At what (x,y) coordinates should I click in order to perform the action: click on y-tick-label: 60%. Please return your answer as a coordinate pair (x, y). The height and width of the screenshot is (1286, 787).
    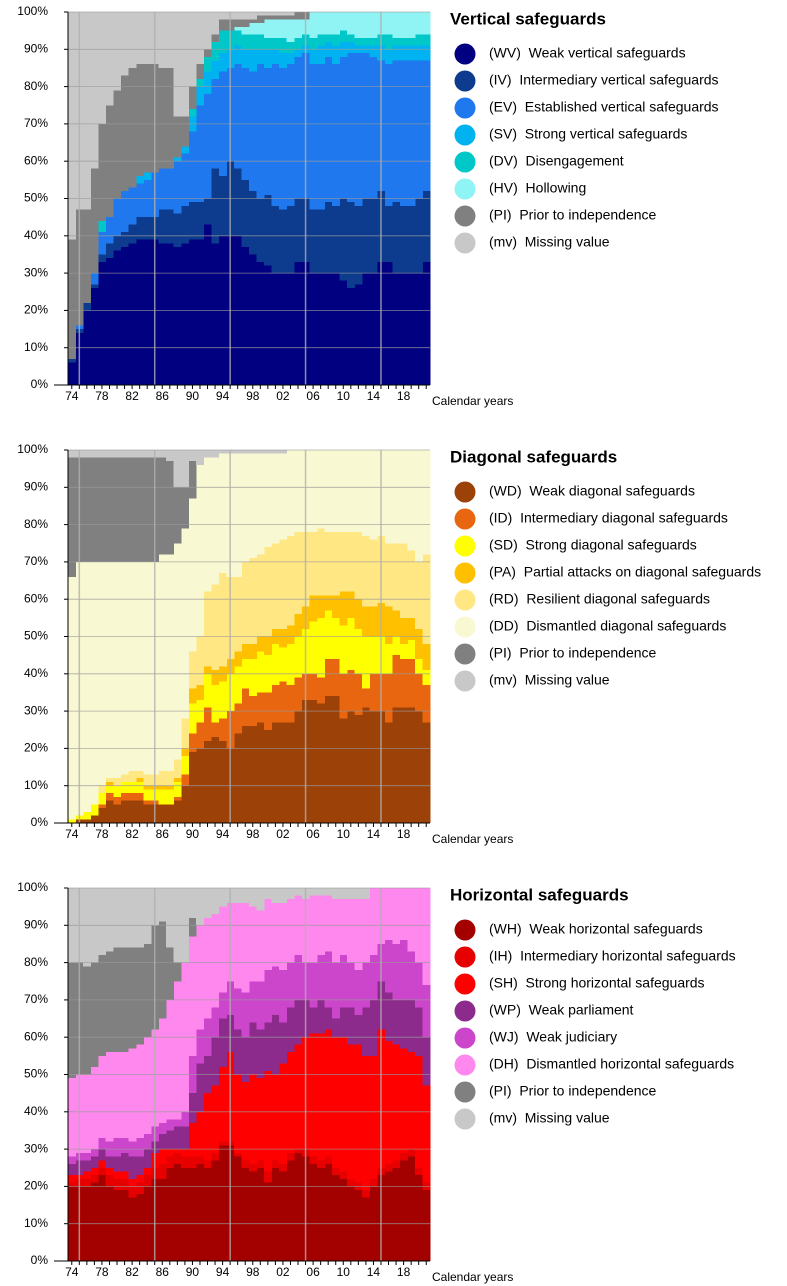
    Looking at the image, I should click on (36, 1036).